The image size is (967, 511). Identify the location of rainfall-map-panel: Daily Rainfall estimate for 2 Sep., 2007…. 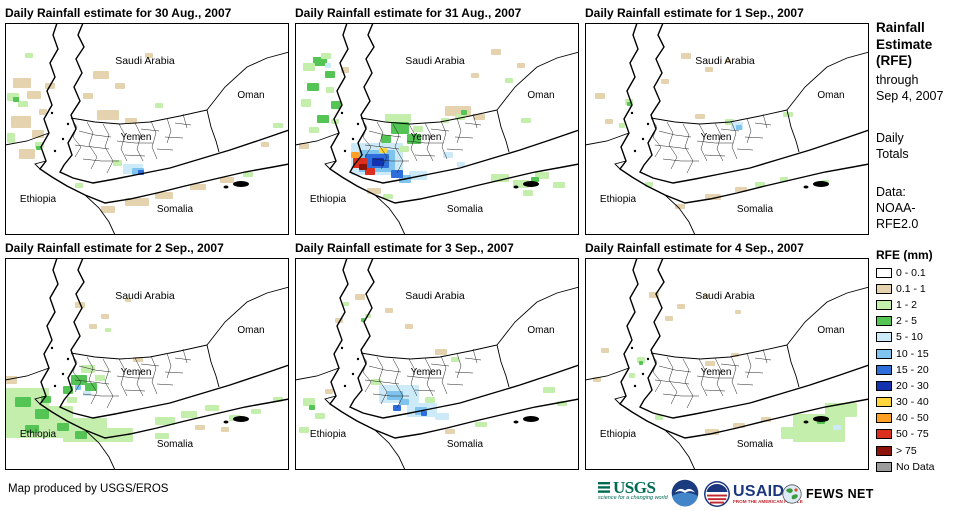
(147, 355).